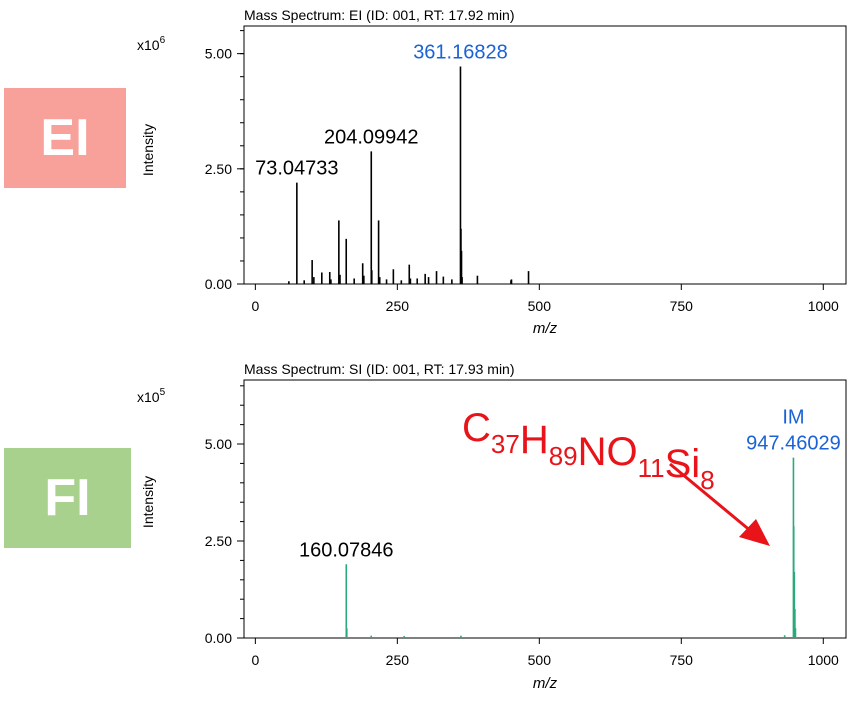 The width and height of the screenshot is (866, 705). What do you see at coordinates (242, 157) in the screenshot?
I see `ei-y-minor-ticks` at bounding box center [242, 157].